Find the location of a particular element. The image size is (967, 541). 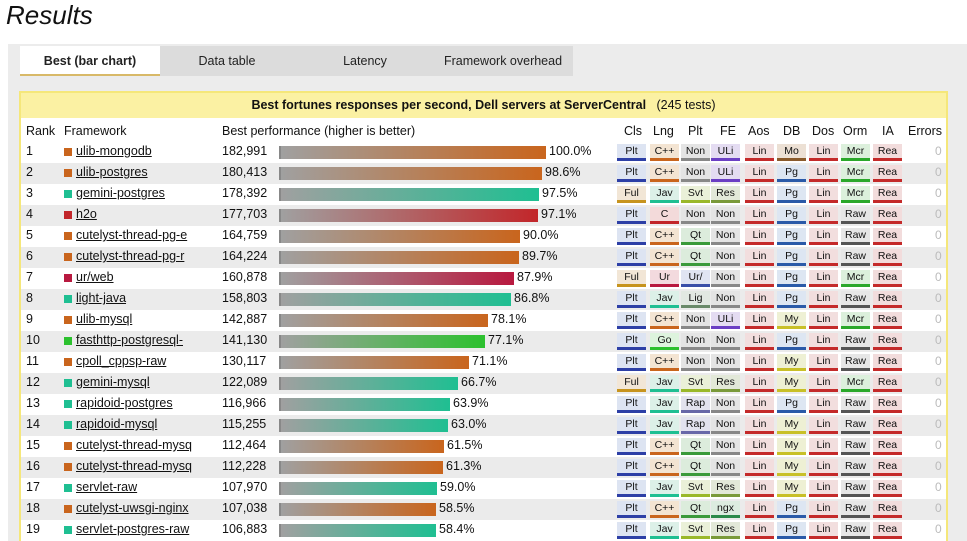

framework-link: cutelyst-thread-pg-e is located at coordinates (132, 235).